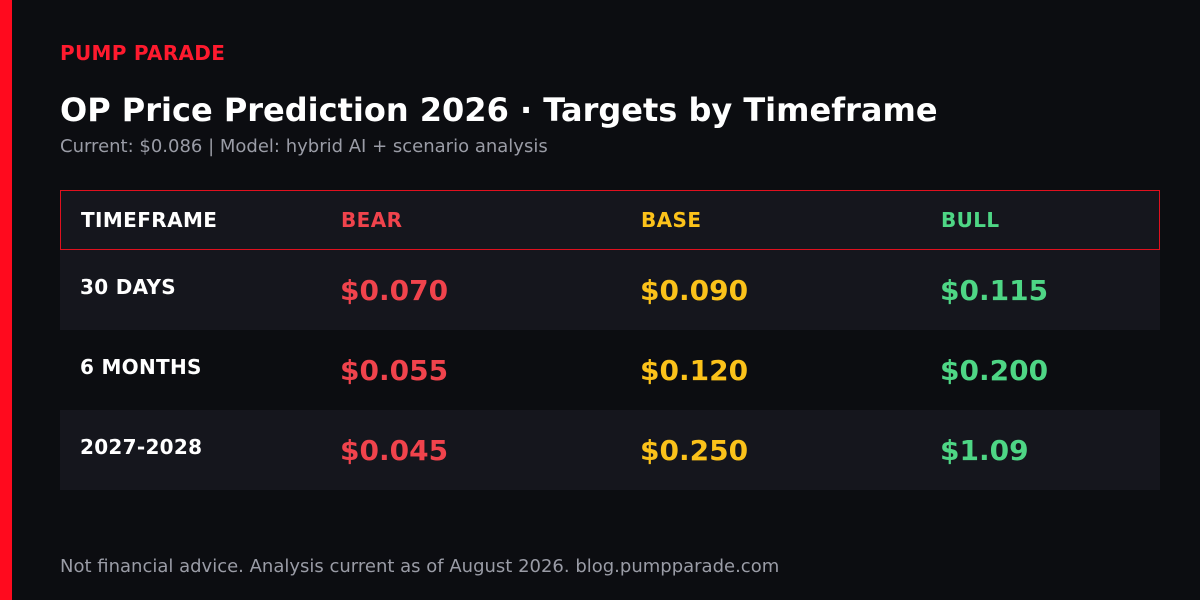 The height and width of the screenshot is (600, 1200). I want to click on header-timeframe: TIMEFRAME, so click(149, 220).